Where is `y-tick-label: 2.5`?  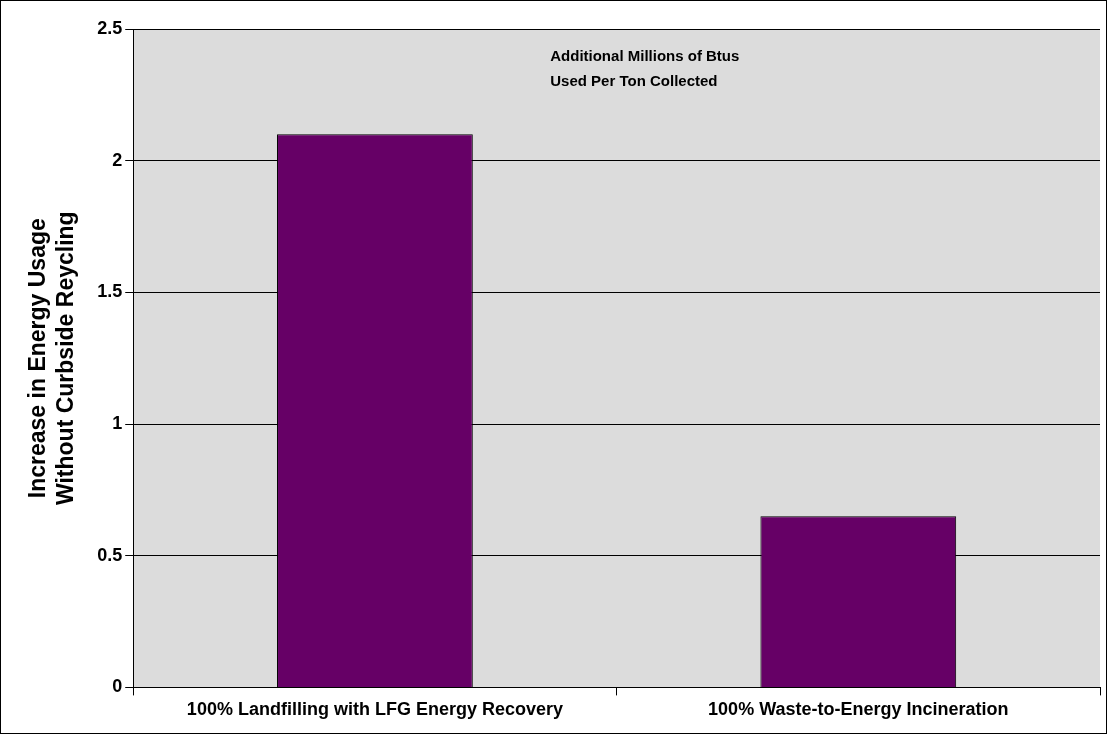
y-tick-label: 2.5 is located at coordinates (110, 27).